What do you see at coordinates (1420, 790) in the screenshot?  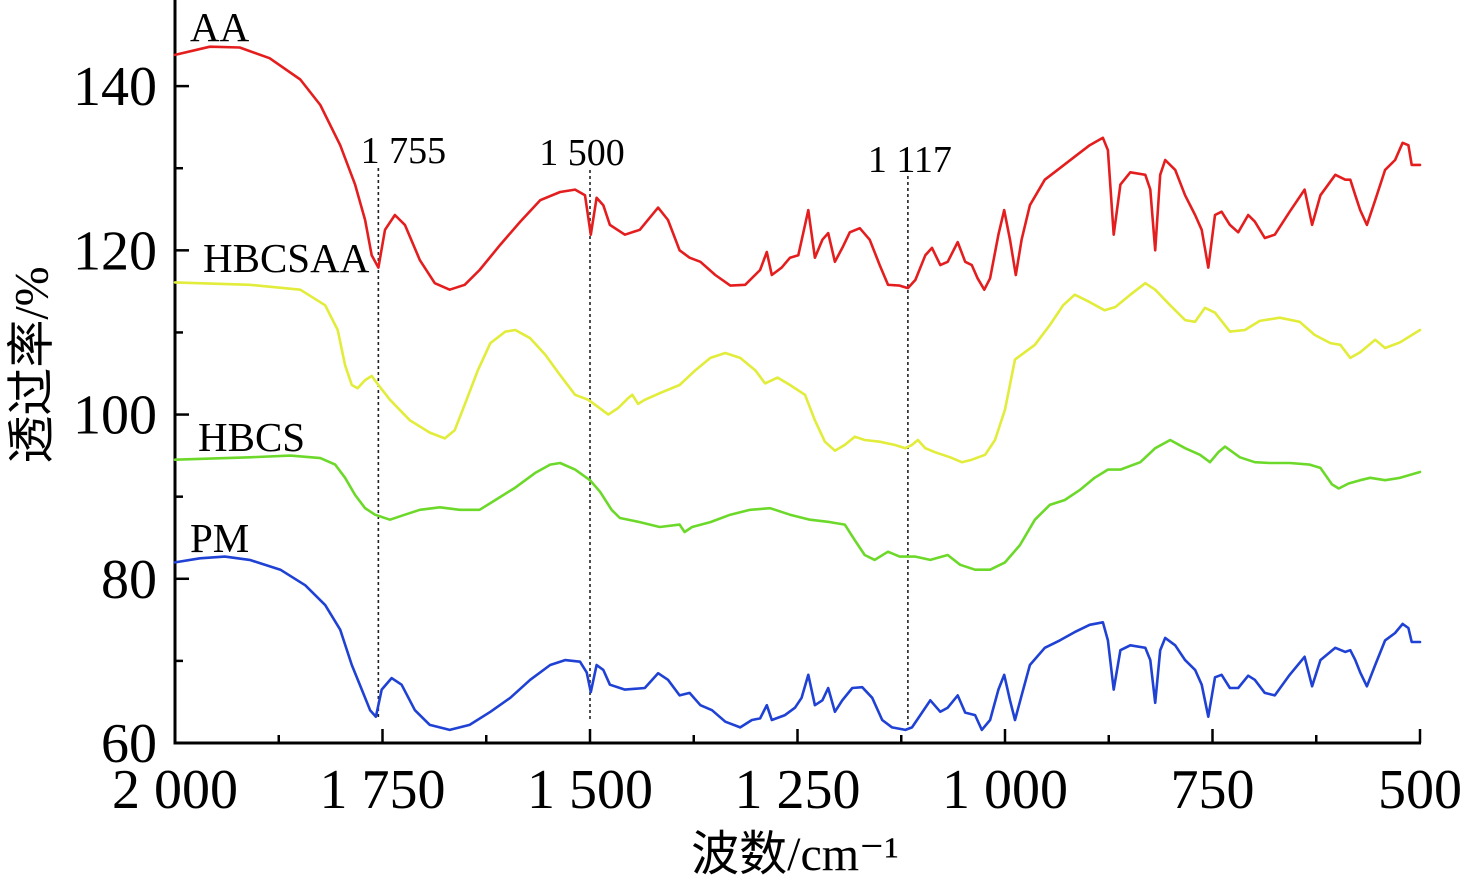 I see `x-tick-label: 500` at bounding box center [1420, 790].